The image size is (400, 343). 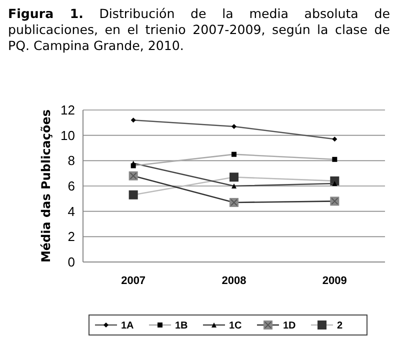 What do you see at coordinates (127, 326) in the screenshot?
I see `legend-label: 1A` at bounding box center [127, 326].